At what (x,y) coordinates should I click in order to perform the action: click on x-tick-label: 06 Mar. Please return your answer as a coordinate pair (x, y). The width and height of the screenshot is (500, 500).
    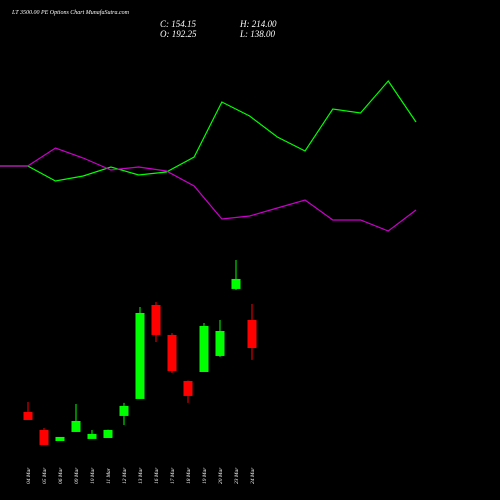
    Looking at the image, I should click on (61, 475).